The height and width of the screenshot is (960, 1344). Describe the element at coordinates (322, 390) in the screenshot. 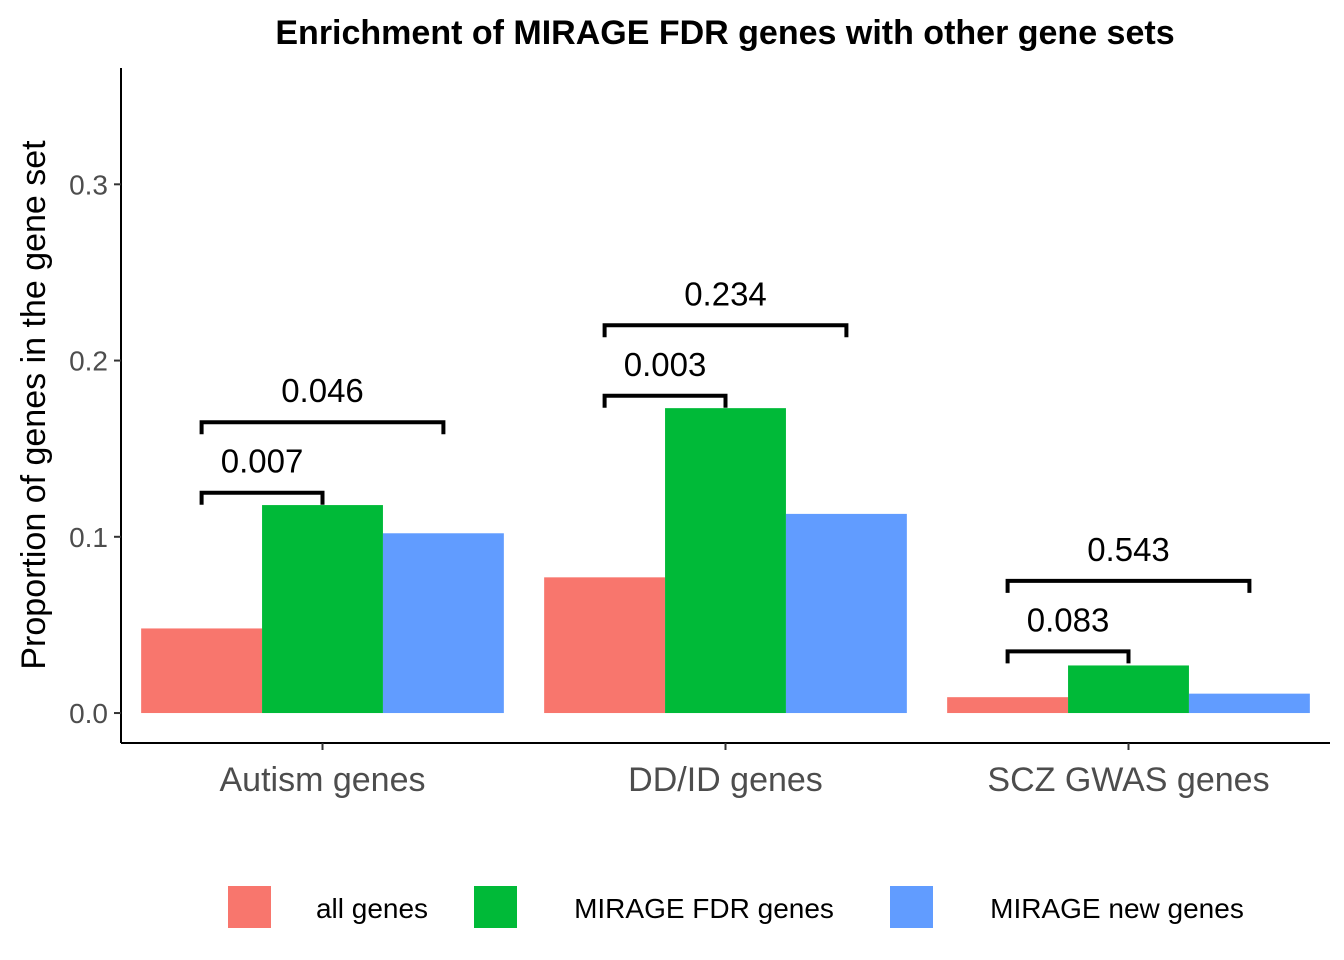

I see `comparison-label-2: 0.046` at that location.